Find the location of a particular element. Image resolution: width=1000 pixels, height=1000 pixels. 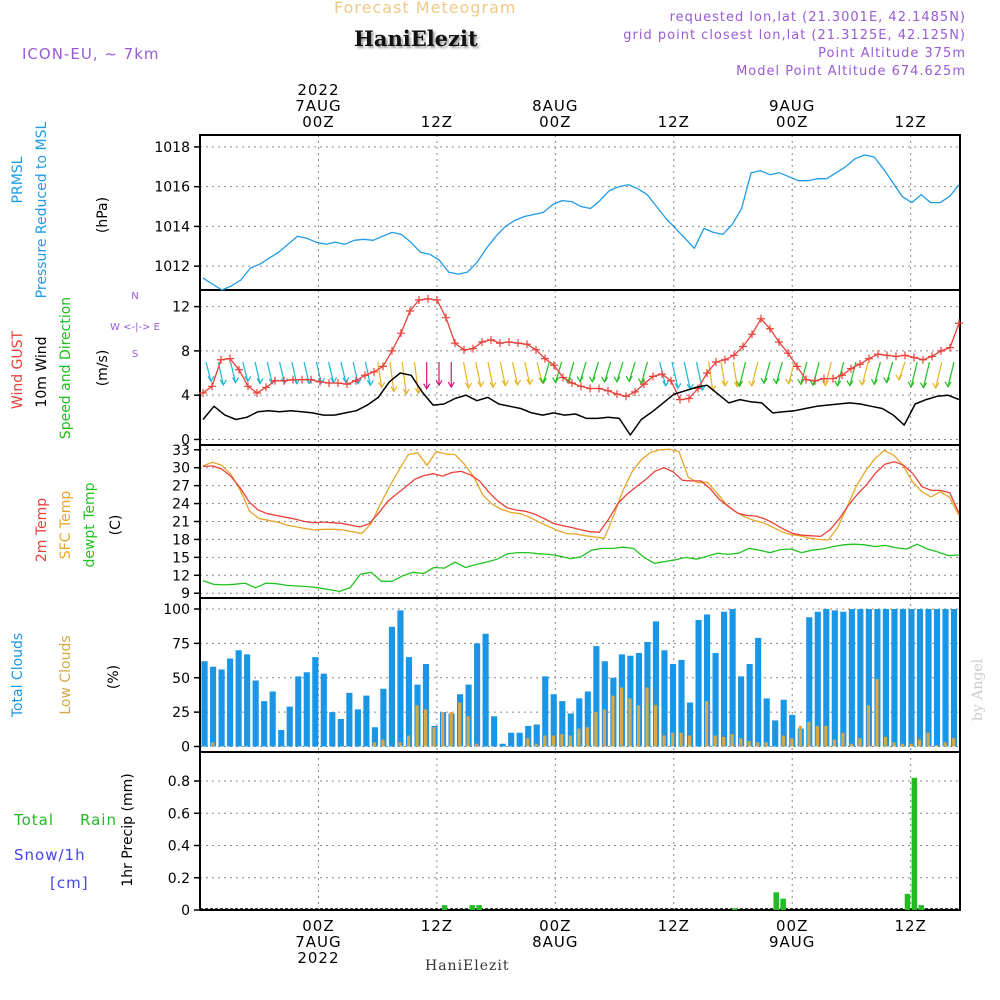

snow-label: Snow/1h is located at coordinates (50, 855).